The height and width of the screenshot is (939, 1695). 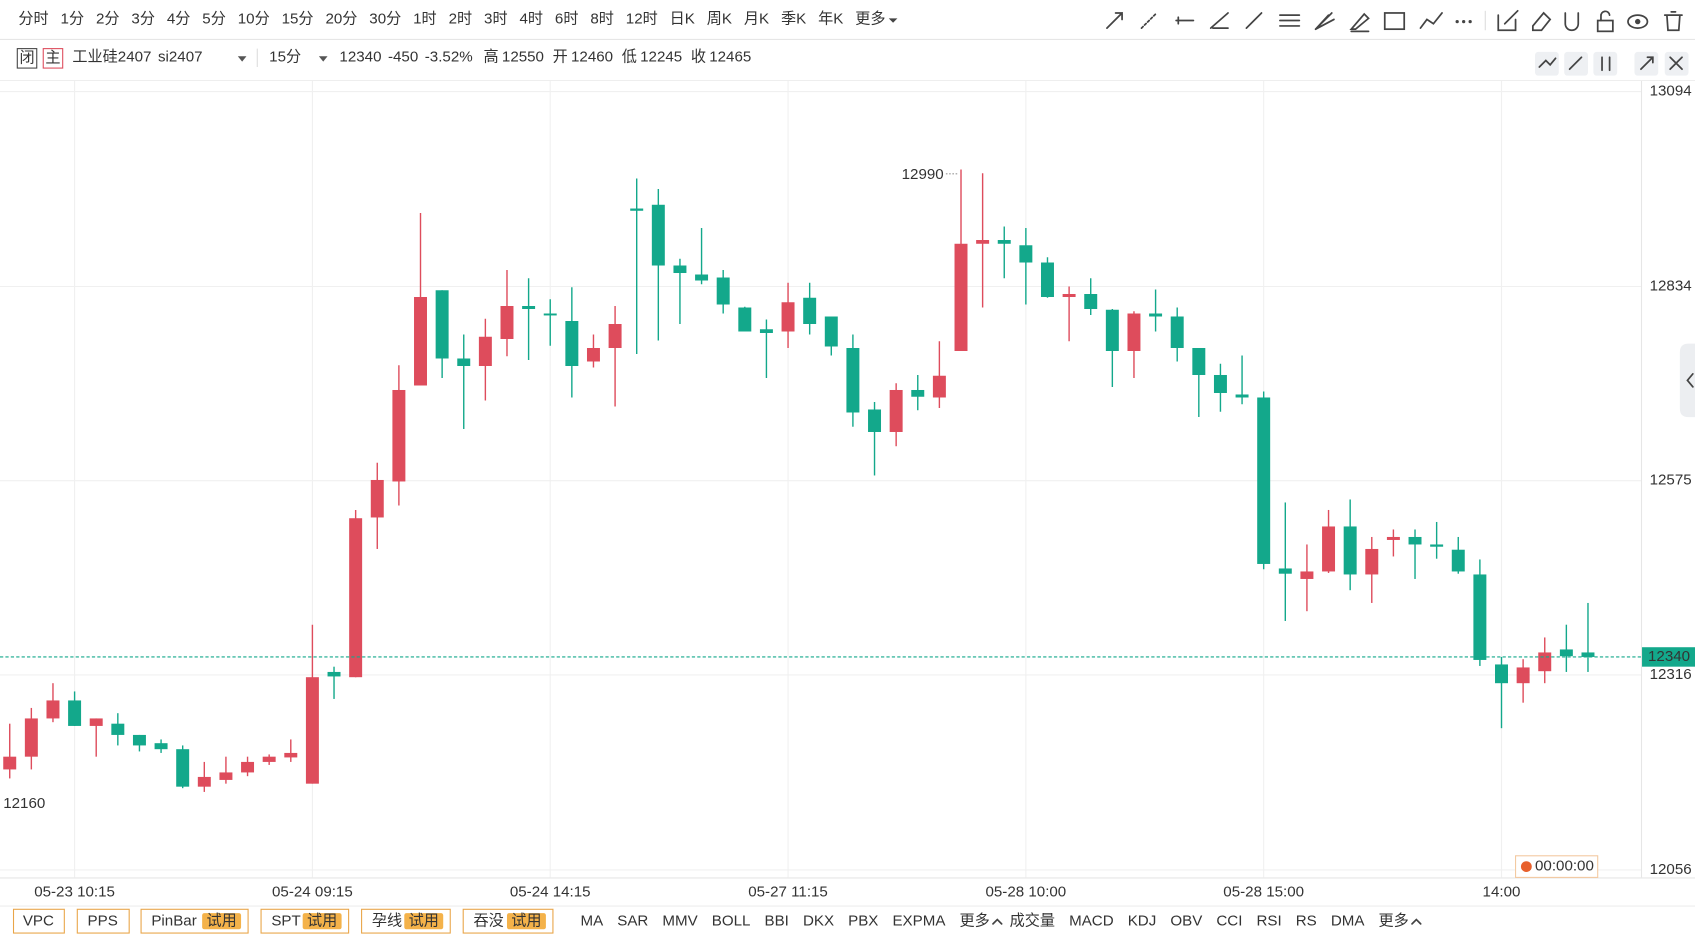 What do you see at coordinates (1186, 921) in the screenshot?
I see `indicator-button: OBV` at bounding box center [1186, 921].